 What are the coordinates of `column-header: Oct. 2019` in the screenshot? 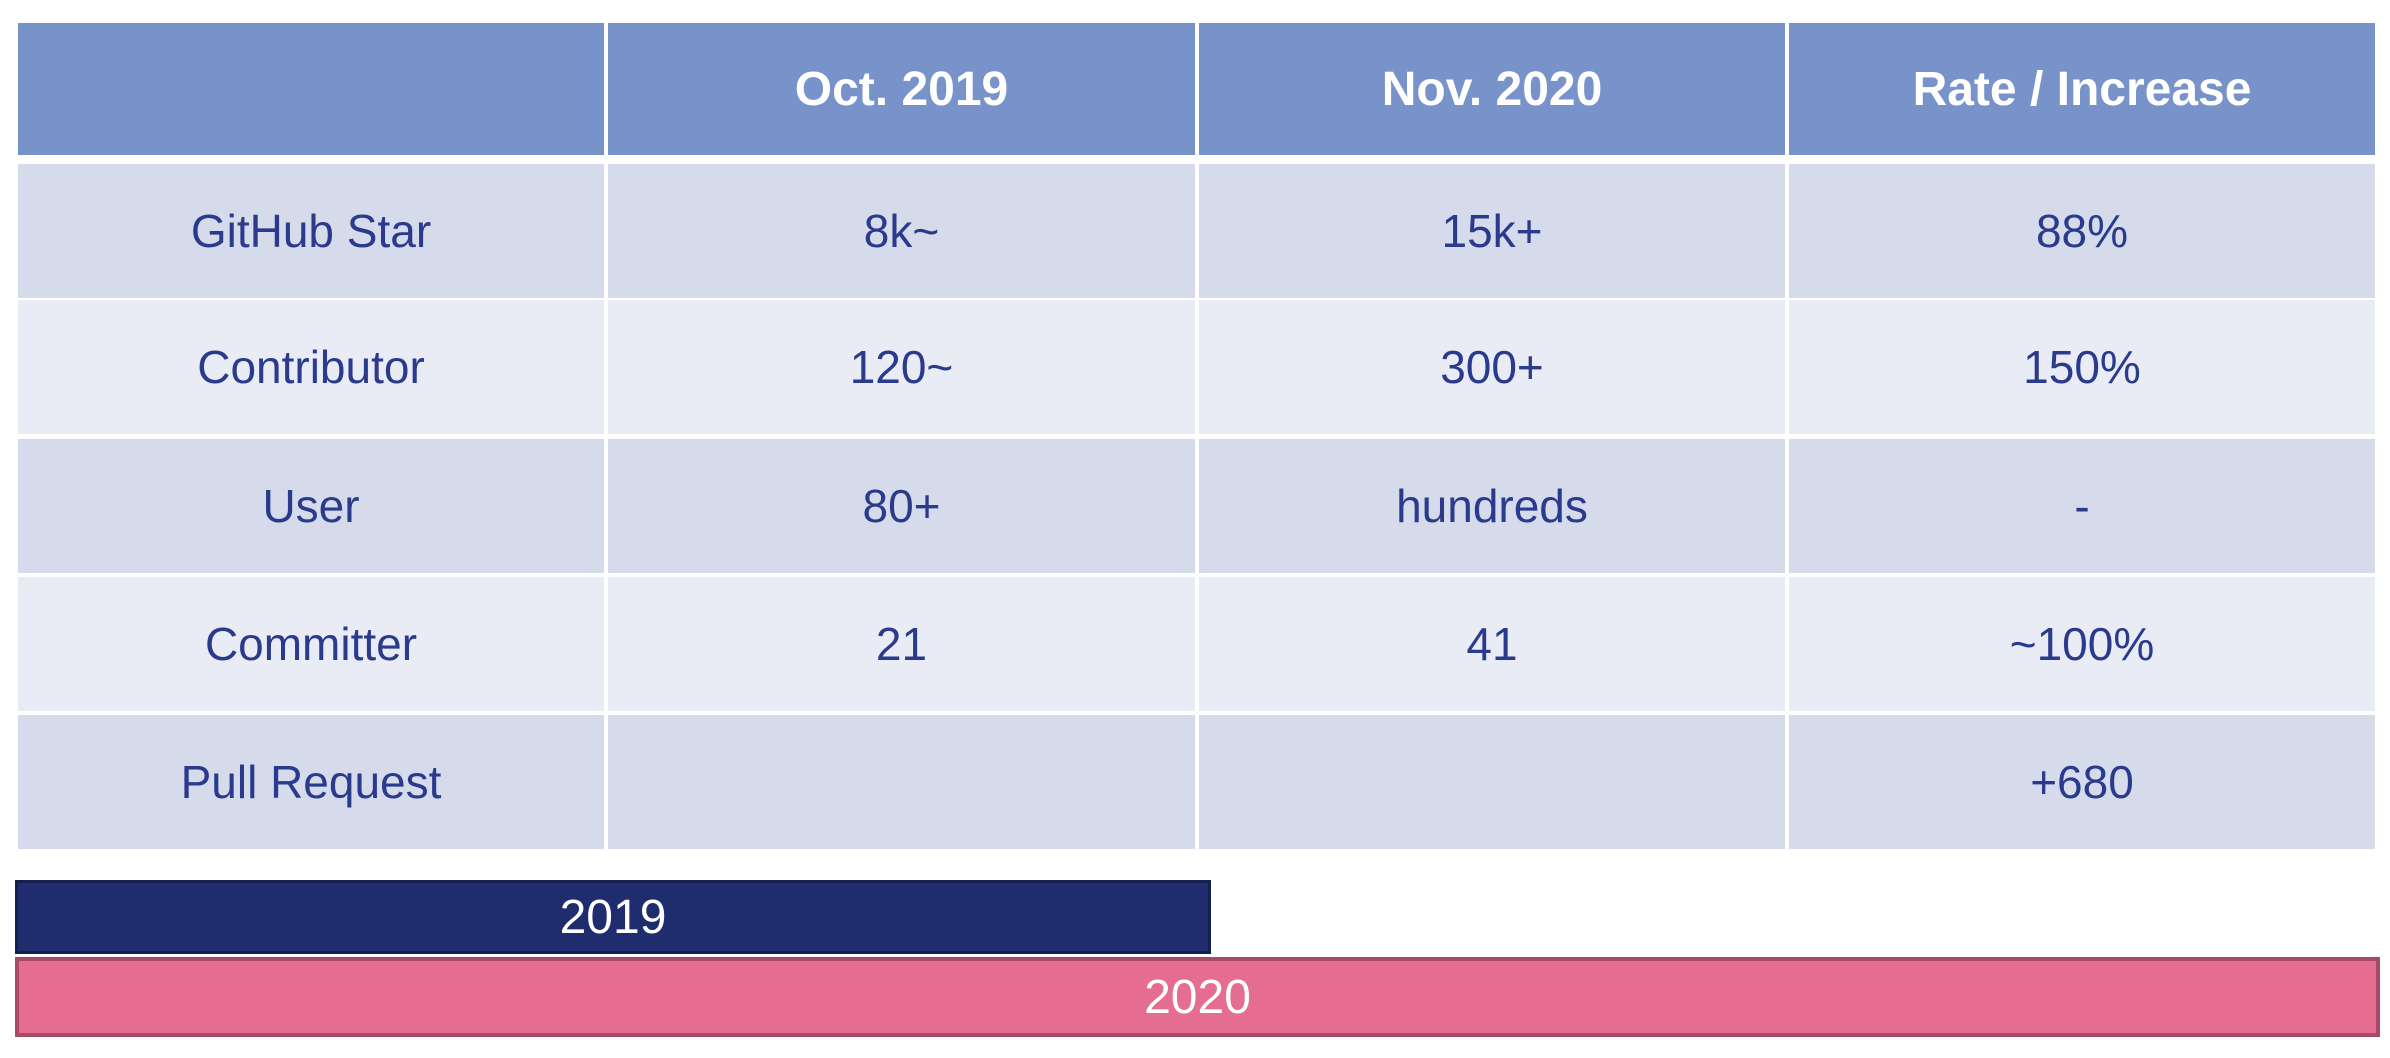 It's located at (901, 89).